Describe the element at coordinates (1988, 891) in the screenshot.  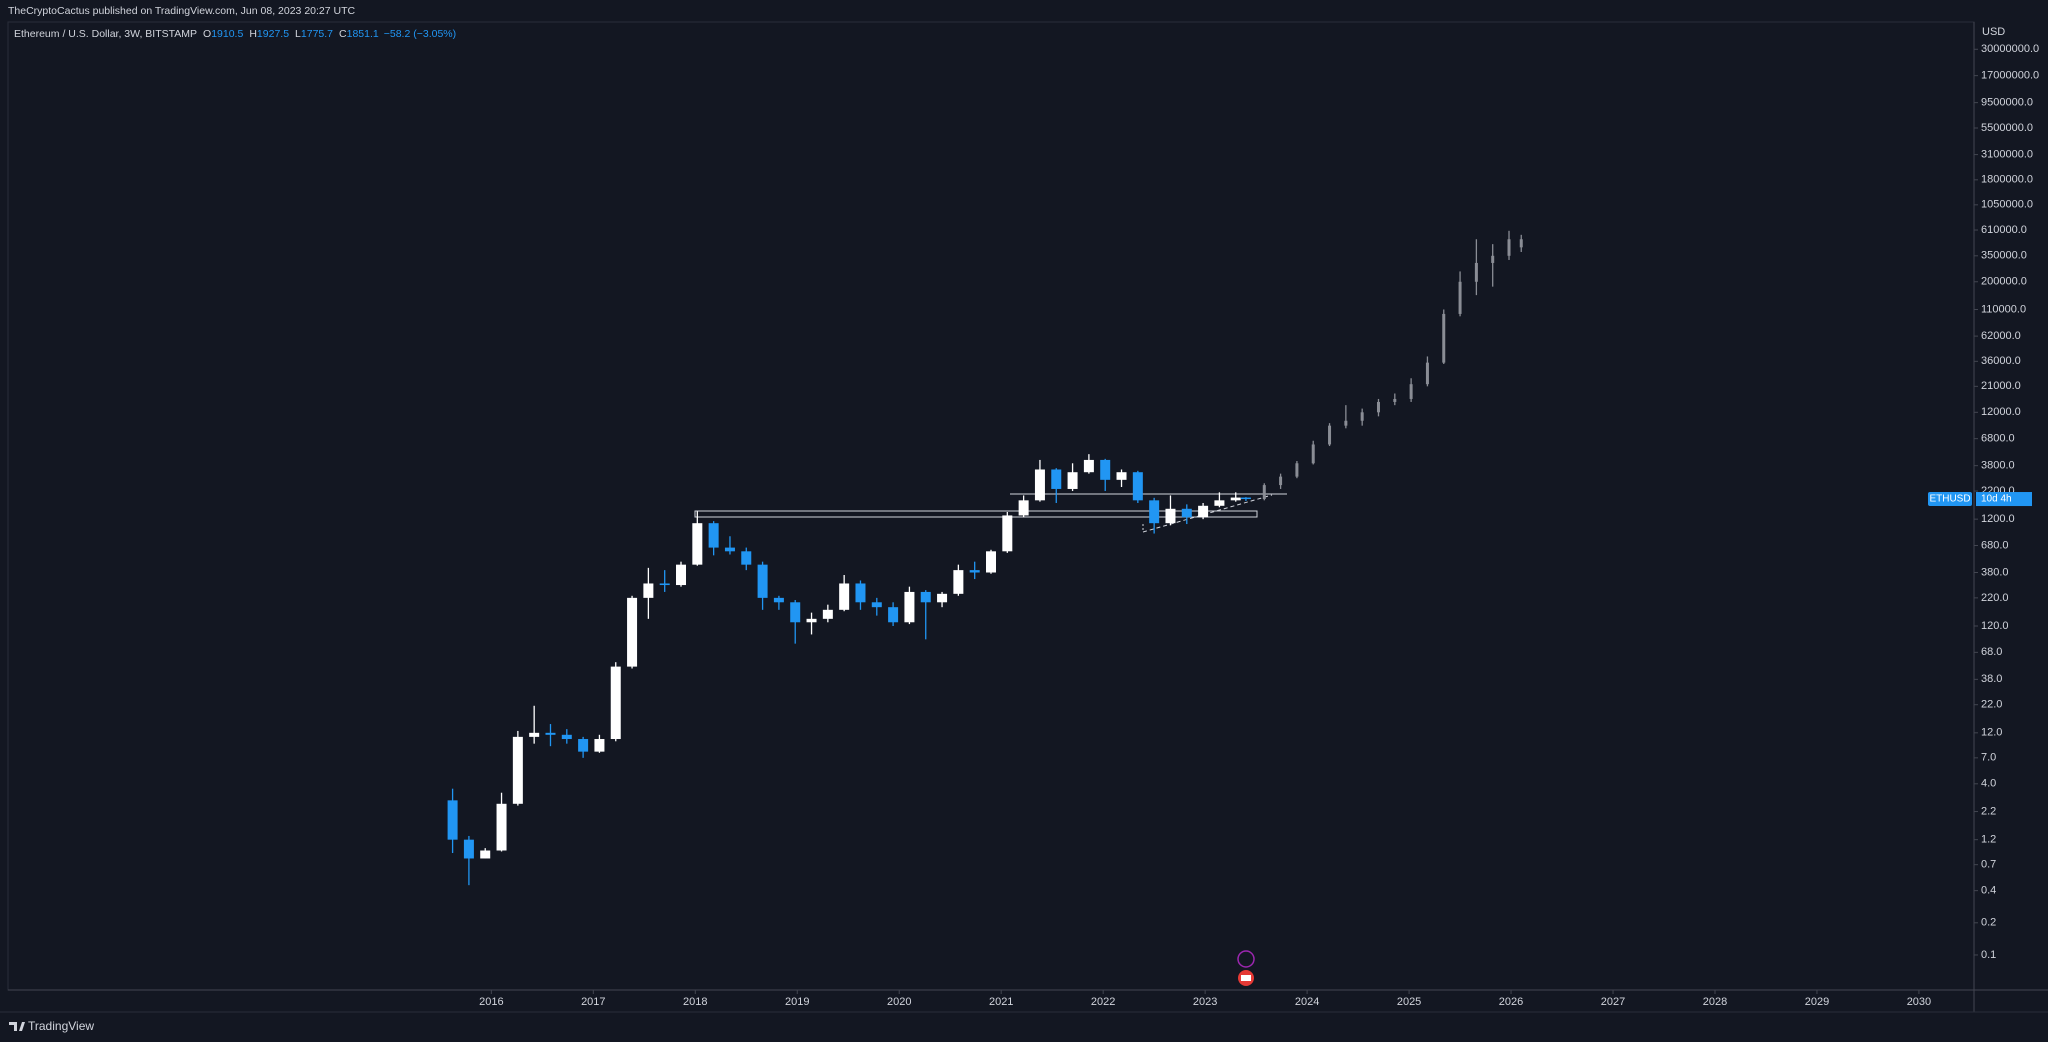
I see `y-tick-label: 0.4` at that location.